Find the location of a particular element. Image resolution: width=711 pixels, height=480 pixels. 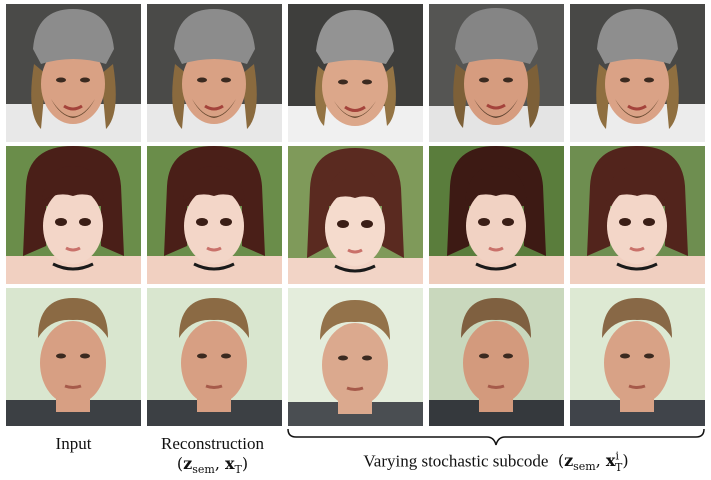

caption-reconstruction-label: Reconstruction is located at coordinates (212, 443).